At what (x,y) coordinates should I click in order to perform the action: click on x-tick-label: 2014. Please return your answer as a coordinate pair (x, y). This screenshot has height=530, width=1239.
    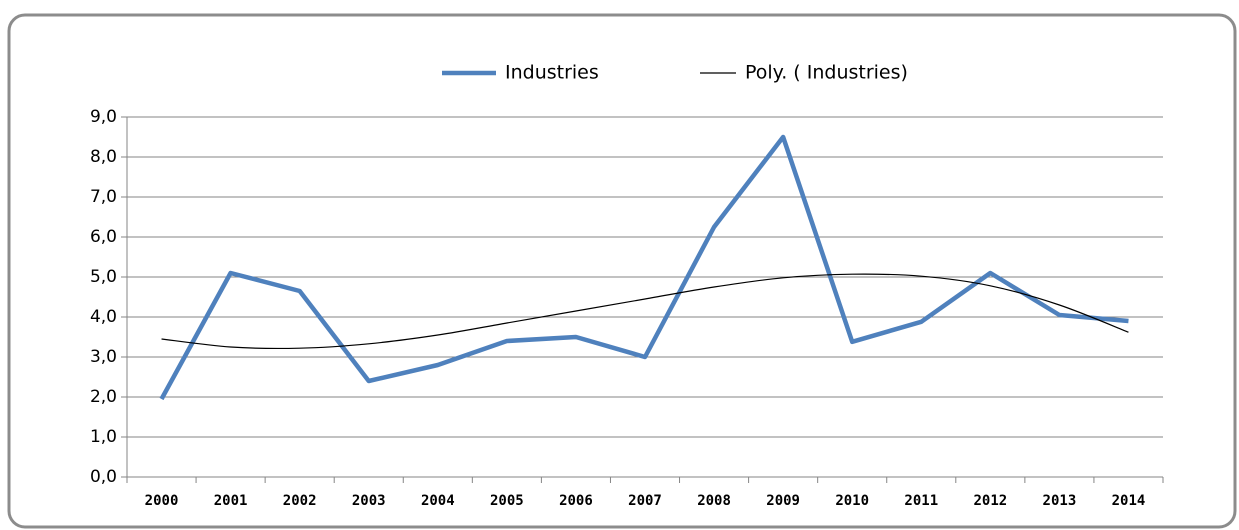
    Looking at the image, I should click on (1129, 501).